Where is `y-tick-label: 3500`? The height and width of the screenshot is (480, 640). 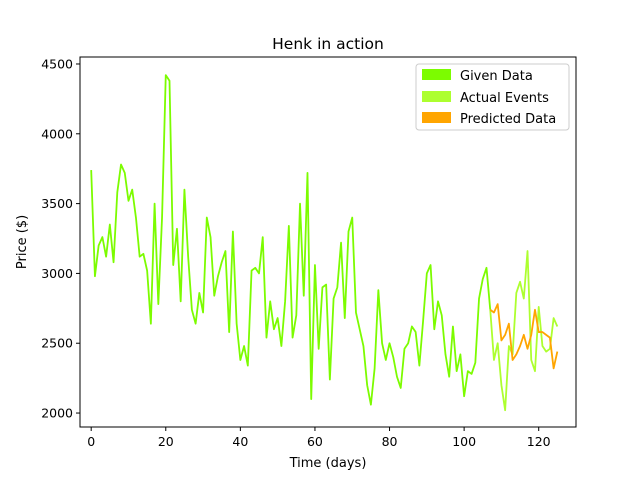 y-tick-label: 3500 is located at coordinates (57, 203).